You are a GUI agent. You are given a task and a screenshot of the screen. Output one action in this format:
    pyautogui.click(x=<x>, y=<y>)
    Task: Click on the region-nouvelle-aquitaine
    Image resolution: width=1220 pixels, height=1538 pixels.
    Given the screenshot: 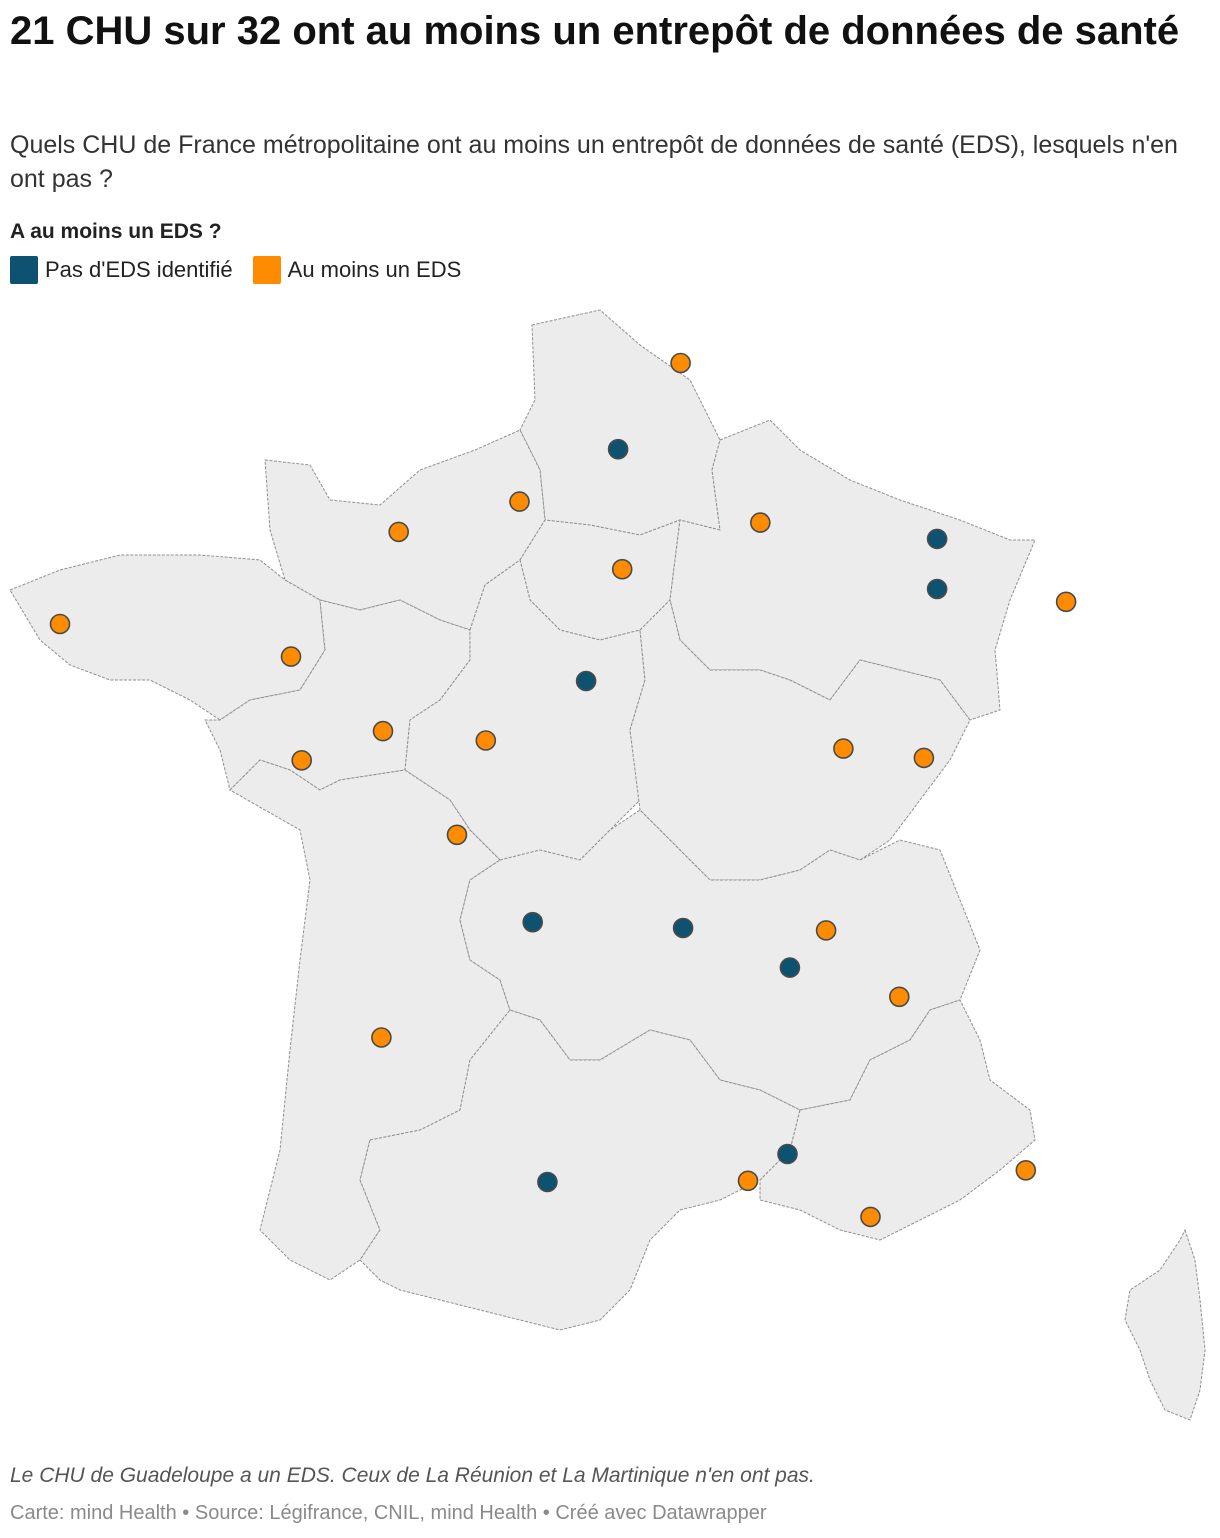 What is the action you would take?
    pyautogui.click(x=370, y=1020)
    